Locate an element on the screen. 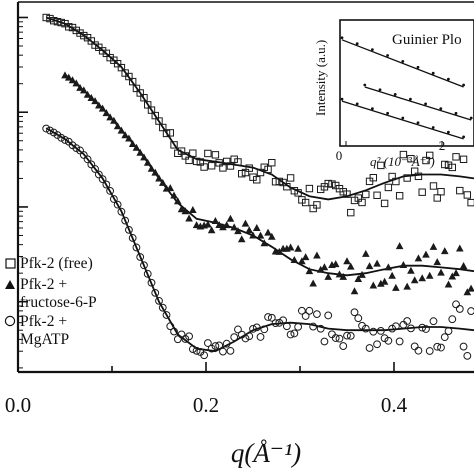 Image resolution: width=474 pixels, height=474 pixels. legend-label-mgatp-line2: MgATP is located at coordinates (44, 339).